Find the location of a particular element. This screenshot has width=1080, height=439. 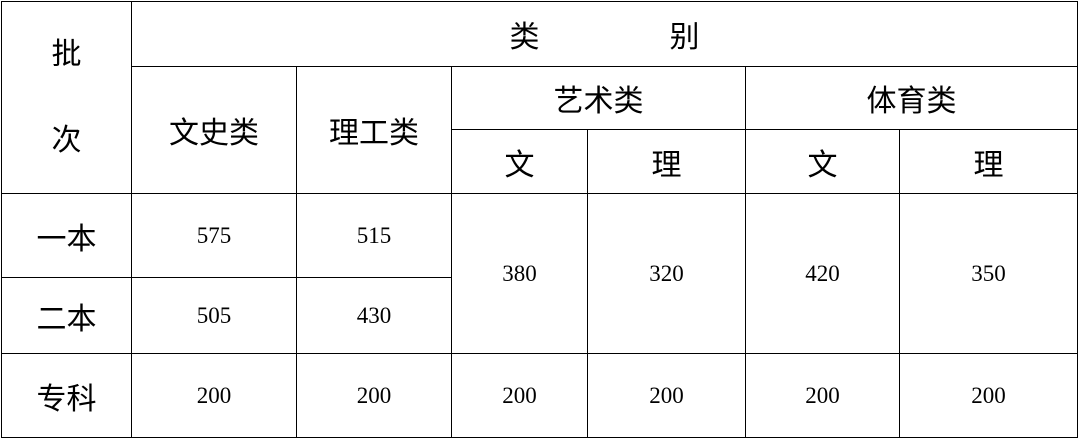

col-yishu: 艺术类 is located at coordinates (598, 98).